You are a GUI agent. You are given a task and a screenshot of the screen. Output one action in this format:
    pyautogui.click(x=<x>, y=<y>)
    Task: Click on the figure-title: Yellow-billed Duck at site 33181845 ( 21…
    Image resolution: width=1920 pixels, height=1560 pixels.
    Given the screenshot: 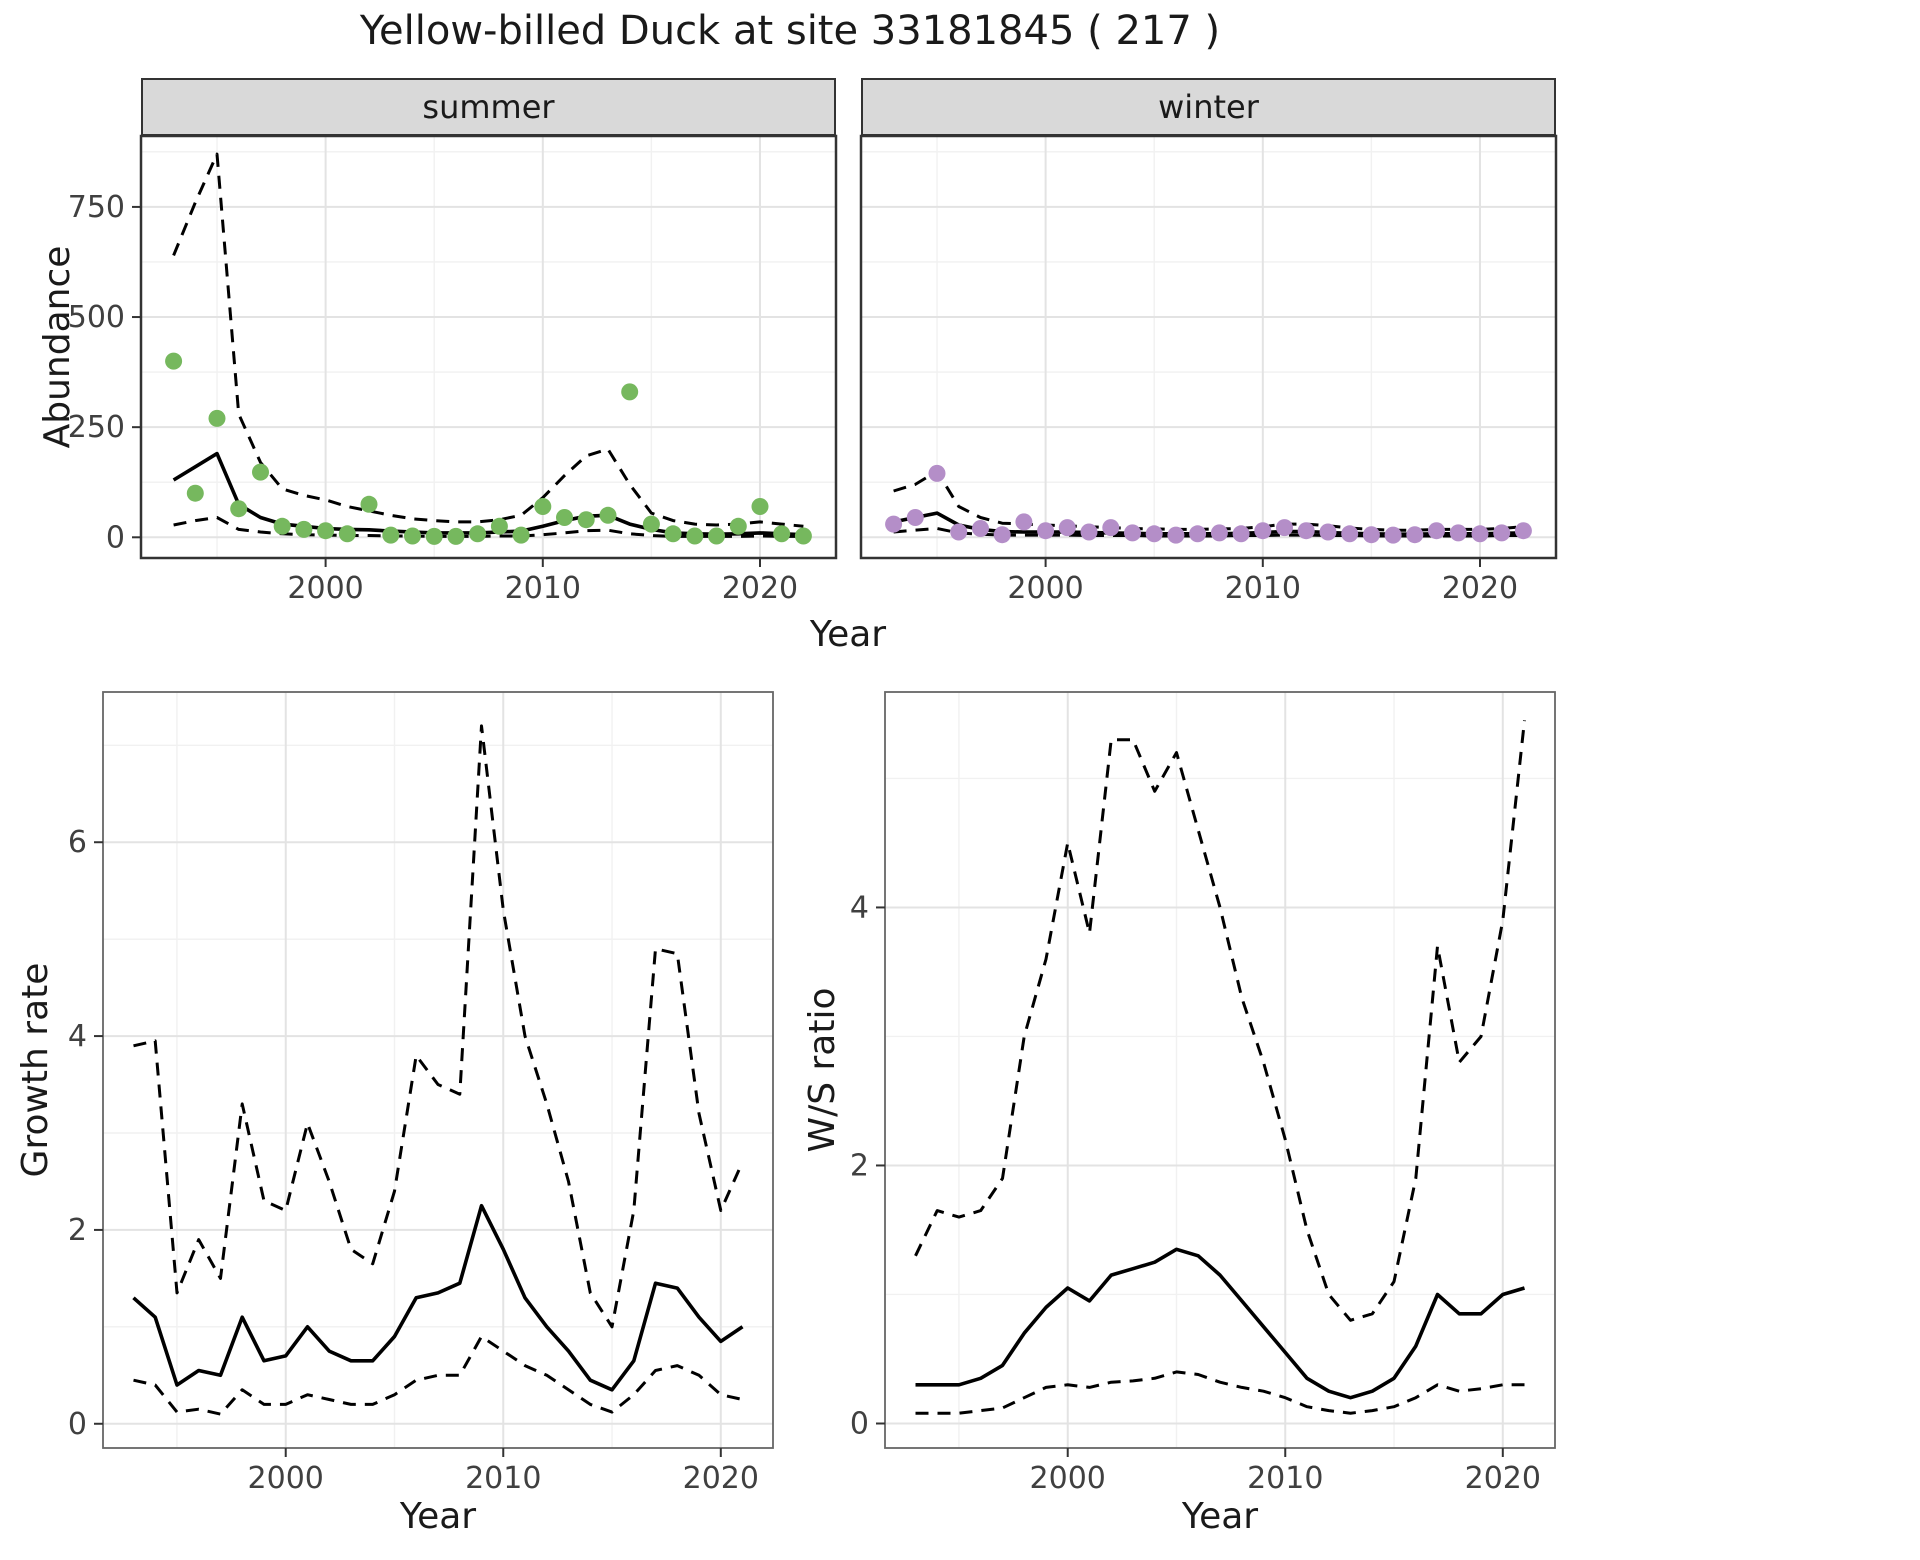 What is the action you would take?
    pyautogui.click(x=790, y=31)
    